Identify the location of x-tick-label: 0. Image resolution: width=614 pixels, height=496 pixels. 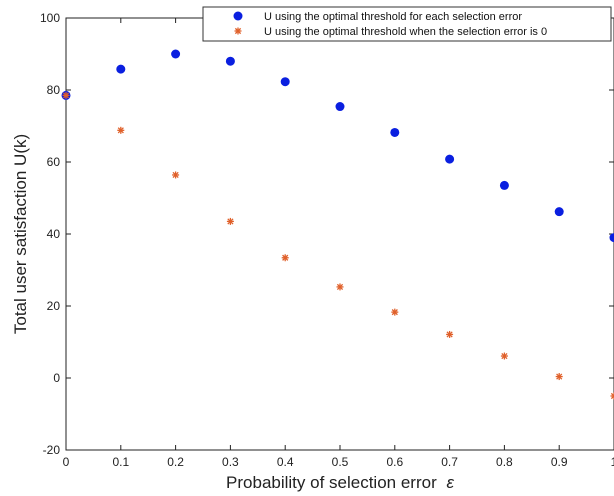
(66, 462).